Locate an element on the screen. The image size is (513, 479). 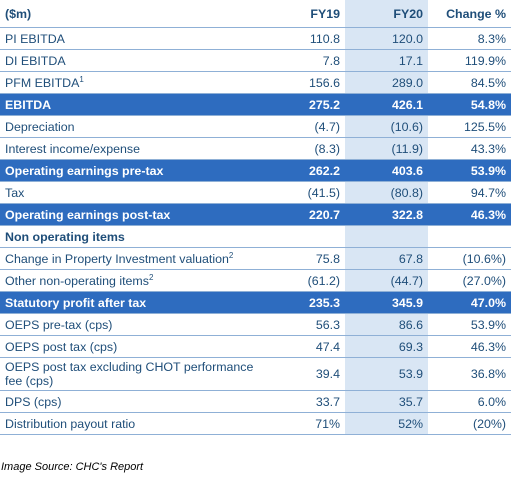
row-label: PI EBITDA is located at coordinates (35, 38).